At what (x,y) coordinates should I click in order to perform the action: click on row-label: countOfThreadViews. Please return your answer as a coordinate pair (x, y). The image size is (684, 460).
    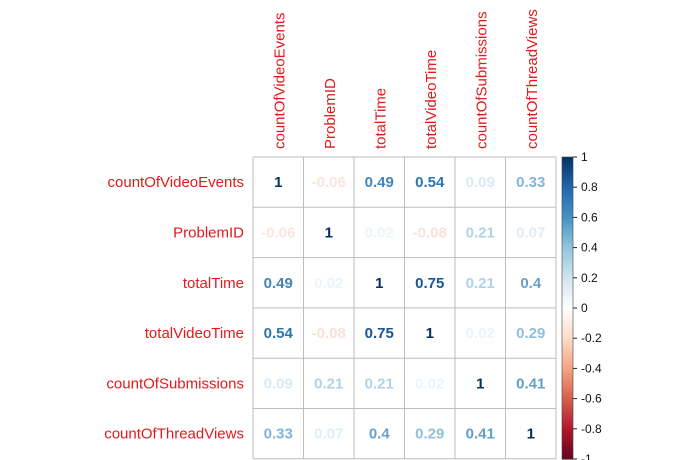
    Looking at the image, I should click on (174, 434).